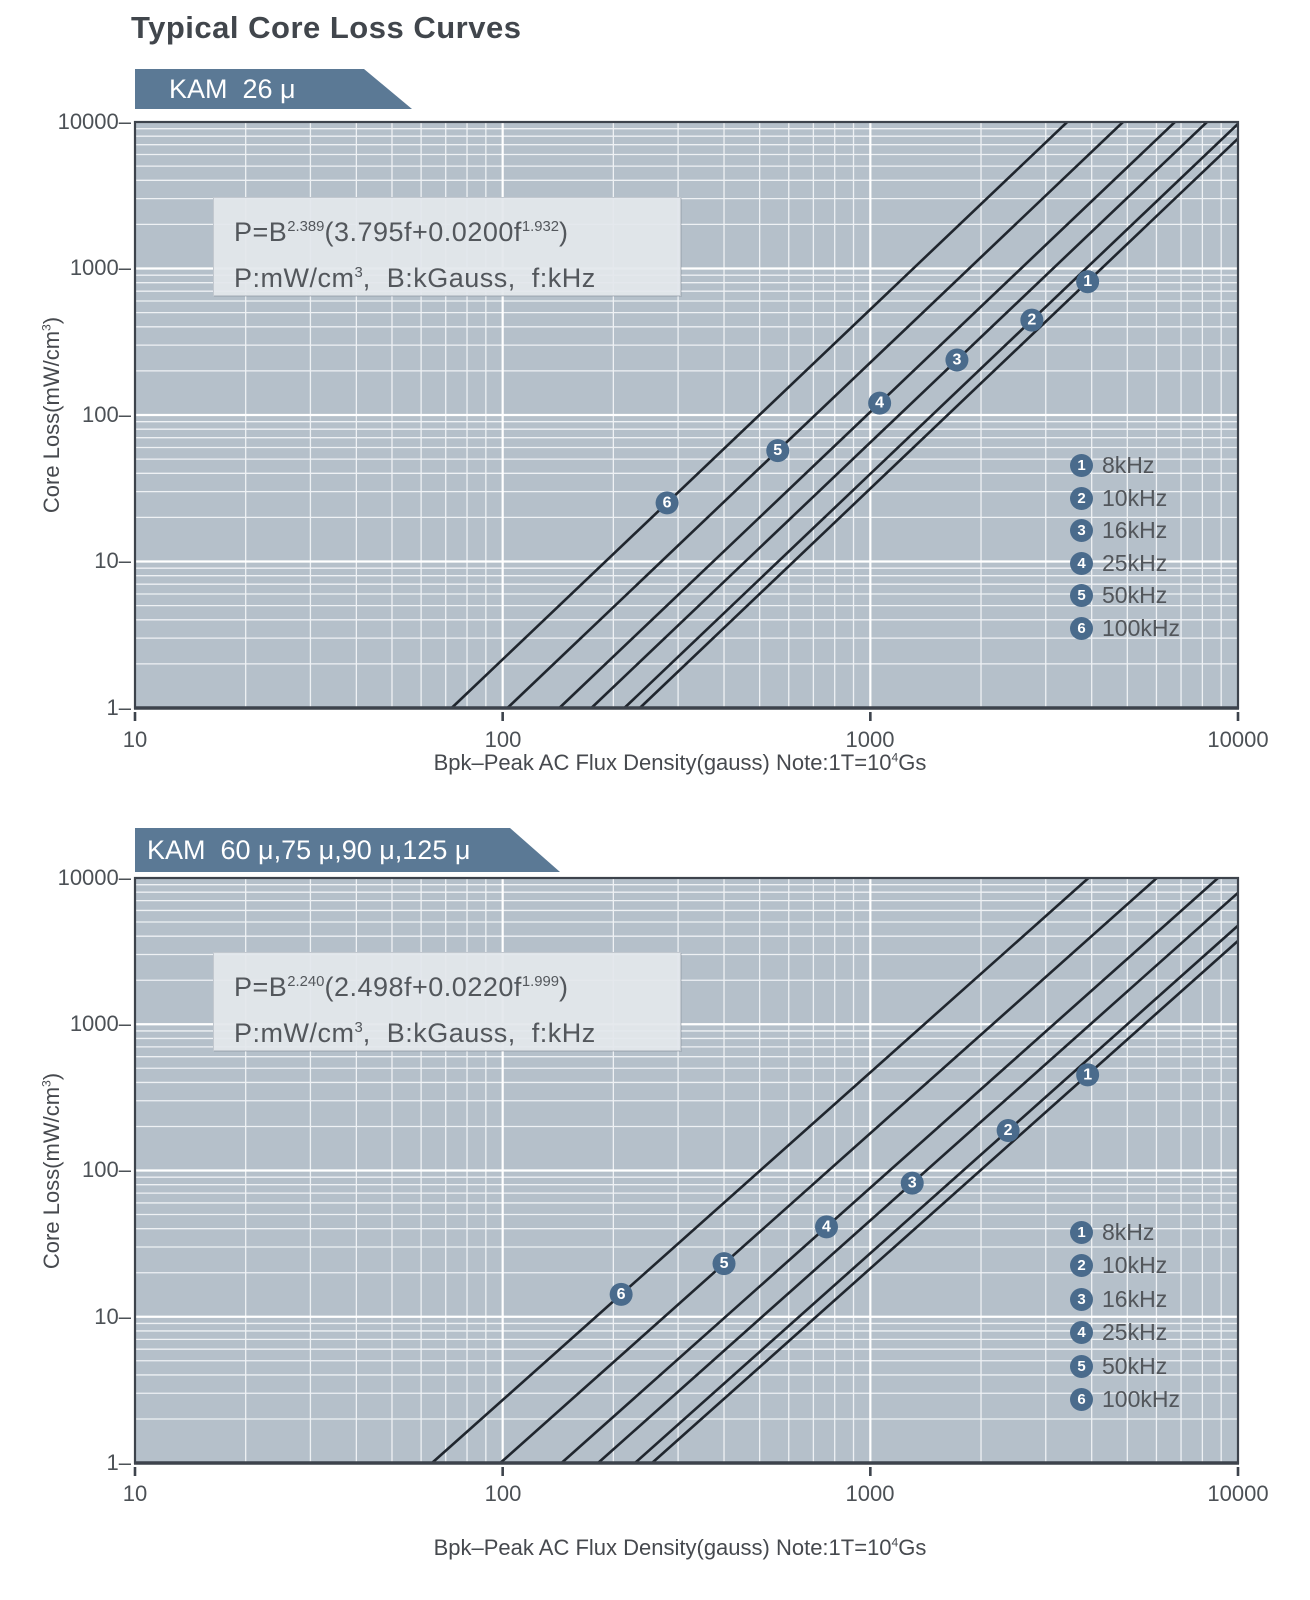  I want to click on y-axis-title-sup: 3, so click(46, 327).